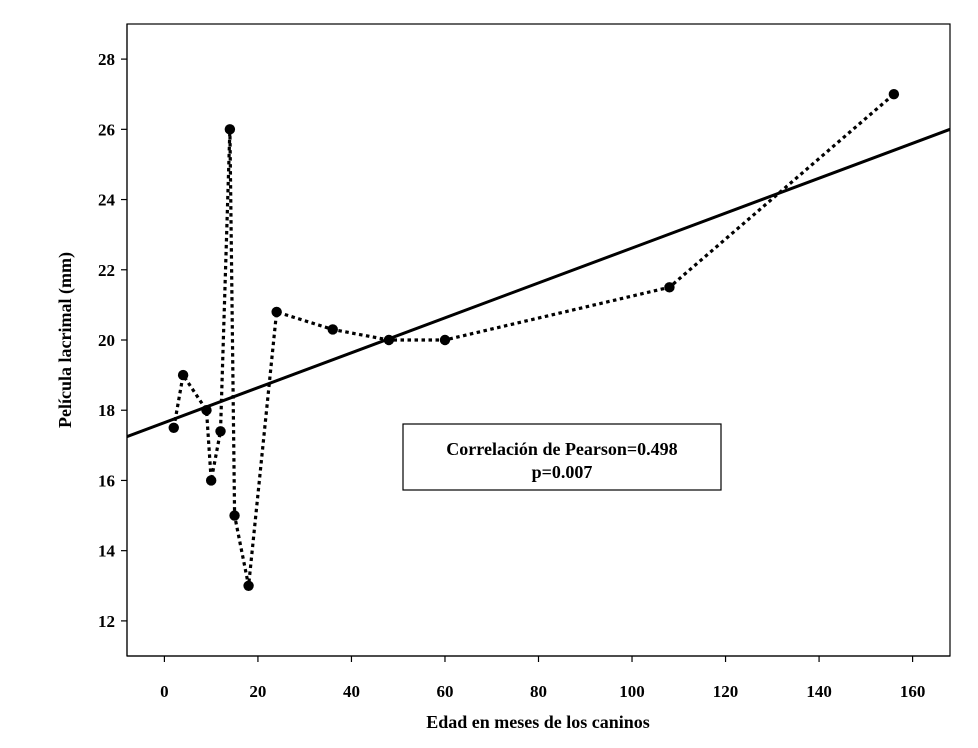 This screenshot has height=748, width=978. Describe the element at coordinates (164, 691) in the screenshot. I see `x-tick-label: 0` at that location.